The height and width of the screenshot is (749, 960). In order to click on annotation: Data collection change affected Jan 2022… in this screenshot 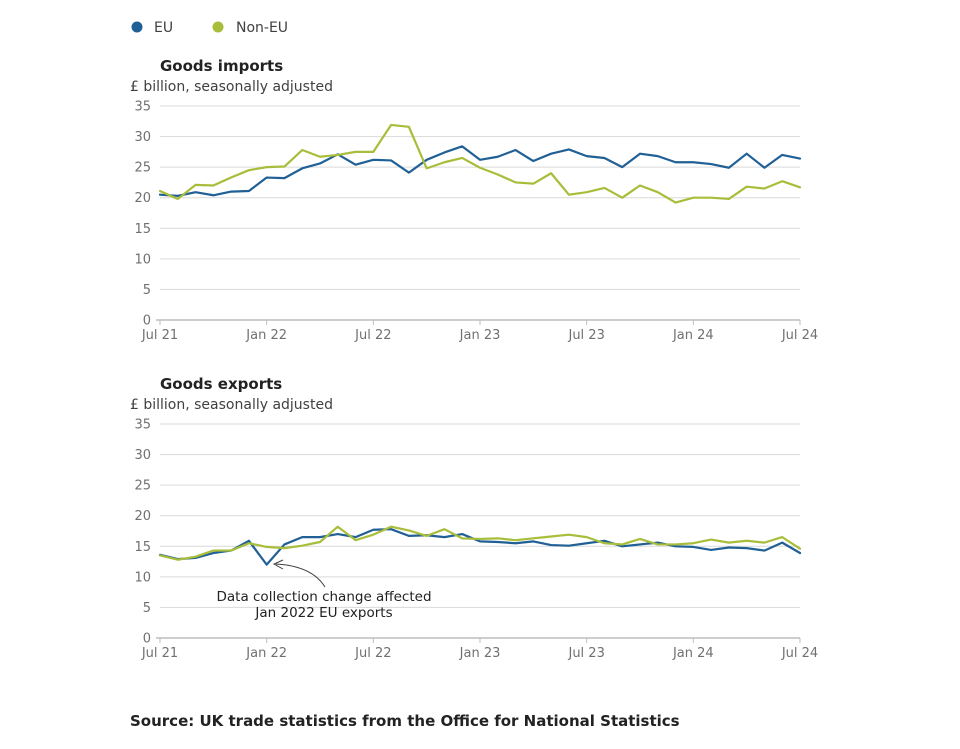, I will do `click(324, 590)`.